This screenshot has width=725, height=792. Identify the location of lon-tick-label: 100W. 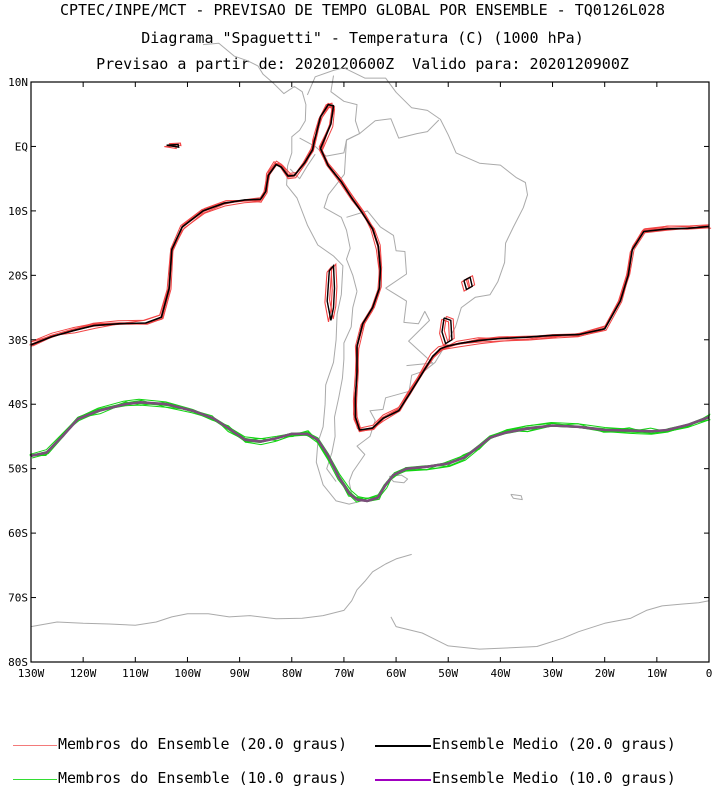
(187, 673).